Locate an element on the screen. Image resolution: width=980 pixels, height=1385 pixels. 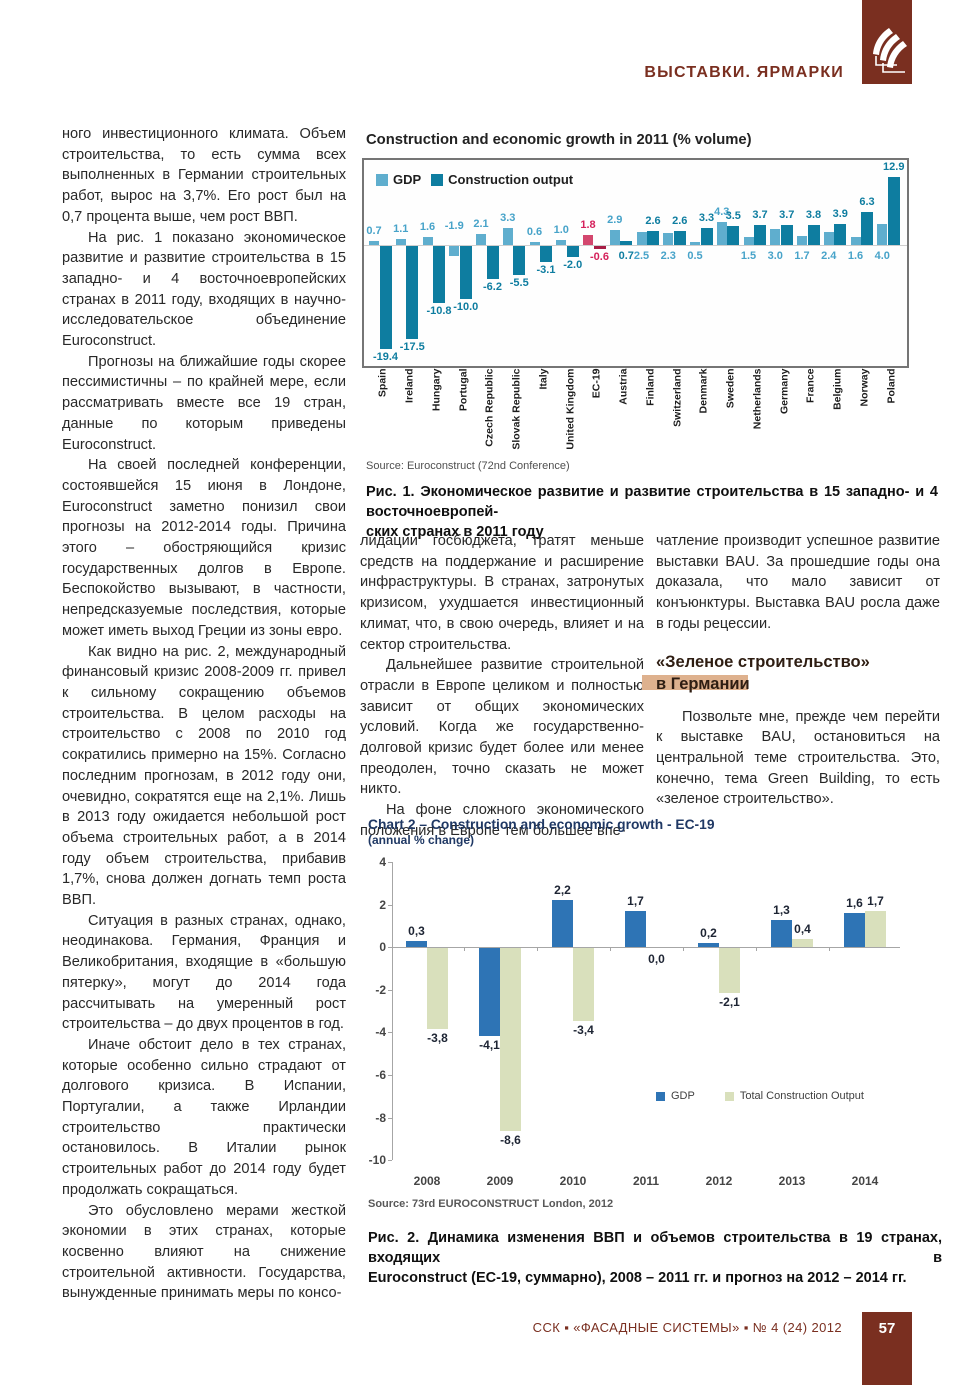
chart1-category-label: United Kingdom is located at coordinates (570, 409).